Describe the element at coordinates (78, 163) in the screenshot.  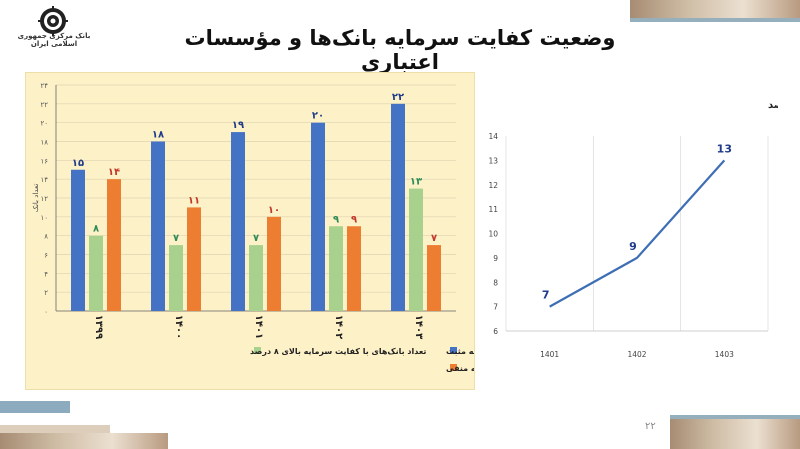
I see `bar-data-label: ۱۵` at that location.